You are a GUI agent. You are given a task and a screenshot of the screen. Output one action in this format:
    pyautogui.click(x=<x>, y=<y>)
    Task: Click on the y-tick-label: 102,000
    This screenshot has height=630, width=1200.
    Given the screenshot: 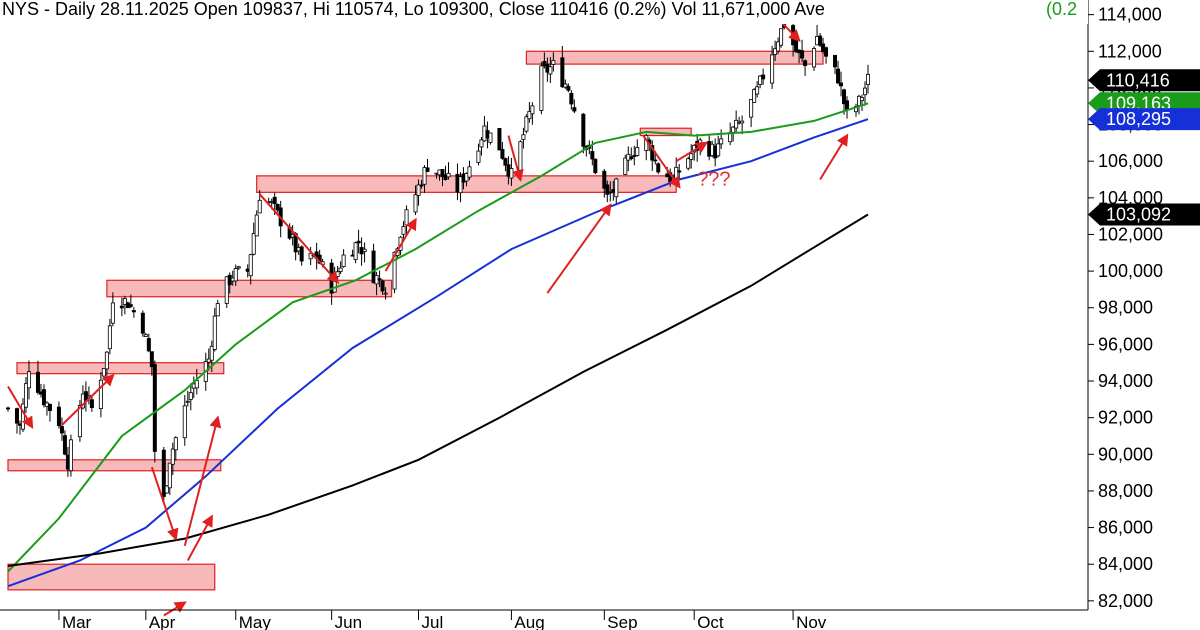 What is the action you would take?
    pyautogui.click(x=1130, y=234)
    